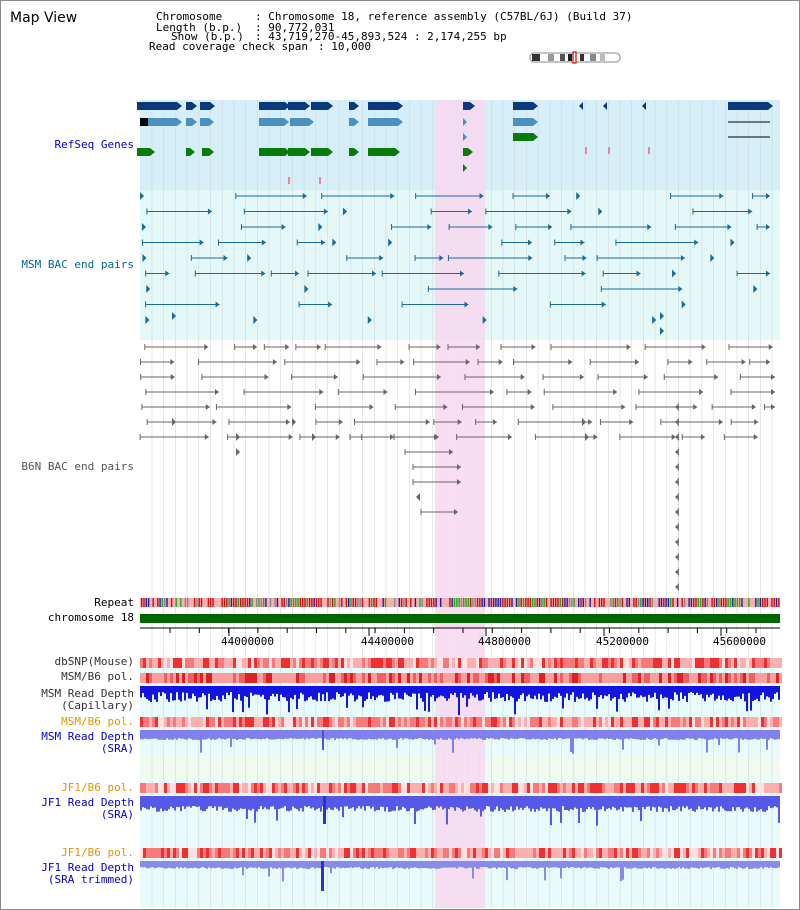 This screenshot has height=910, width=800. I want to click on label-b6n-bac: B6N BAC end pairs, so click(77, 466).